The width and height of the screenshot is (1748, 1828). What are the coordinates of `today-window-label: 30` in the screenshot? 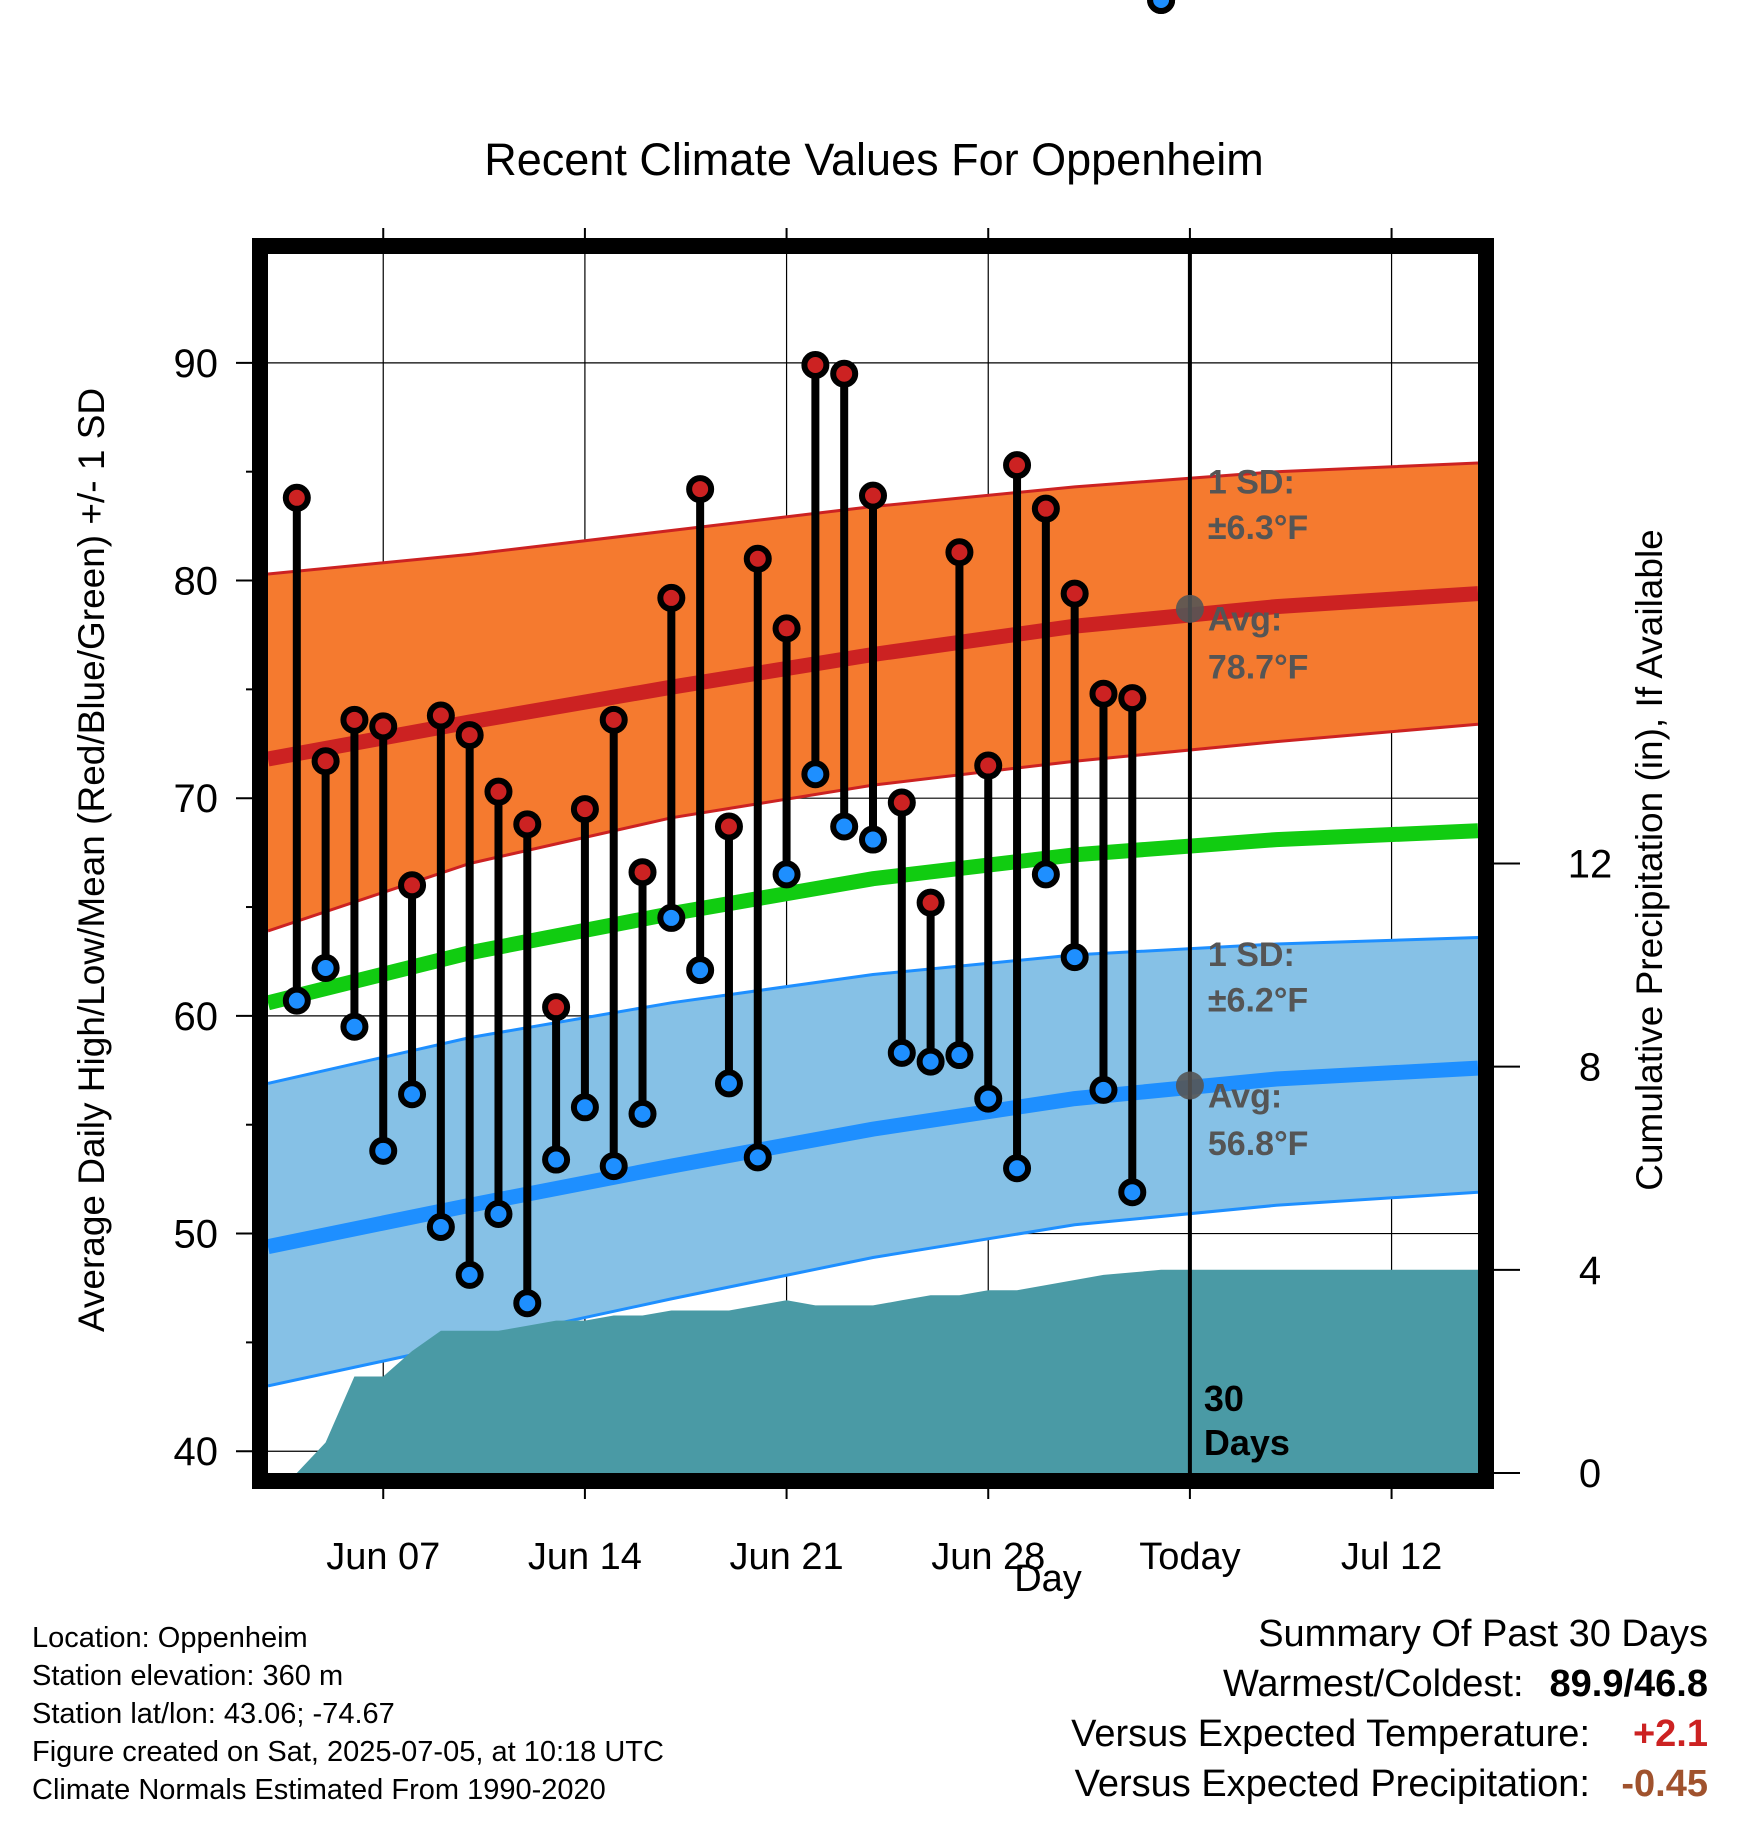 It's located at (1224, 1398).